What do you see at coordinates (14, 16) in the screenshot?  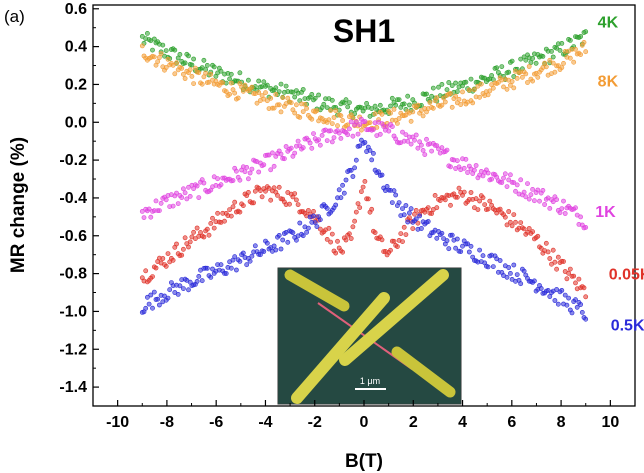 I see `panel-label: (a)` at bounding box center [14, 16].